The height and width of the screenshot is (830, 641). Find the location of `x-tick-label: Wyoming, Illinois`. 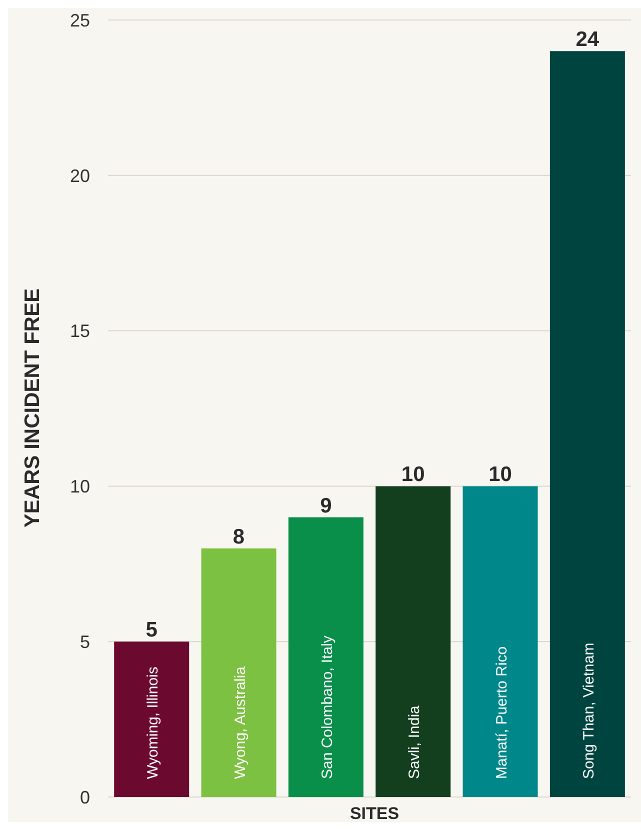

x-tick-label: Wyoming, Illinois is located at coordinates (153, 722).